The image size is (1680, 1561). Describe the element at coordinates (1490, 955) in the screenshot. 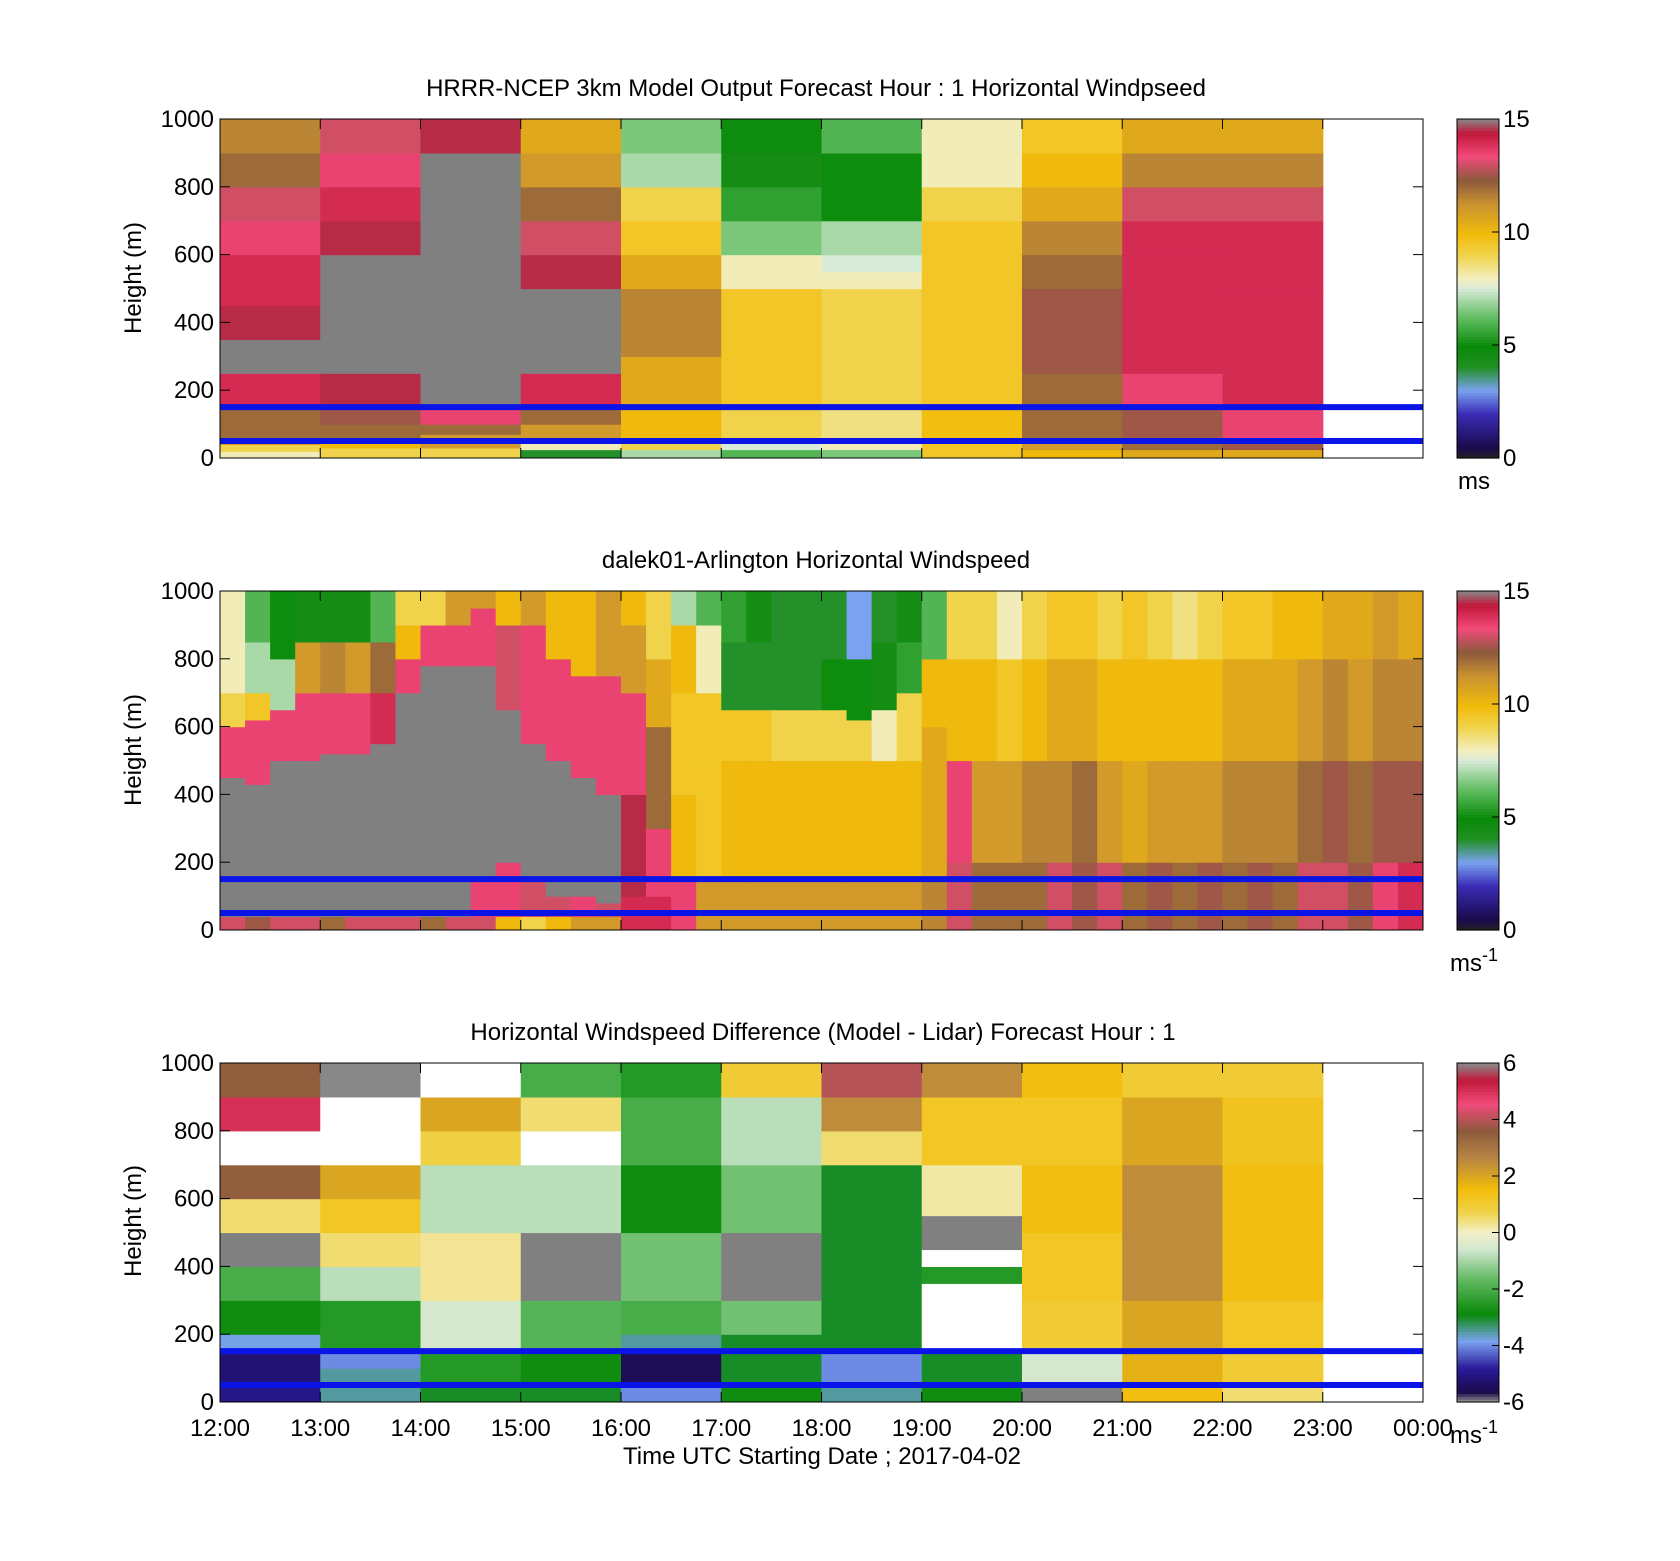

I see `colorbar-unit-lidar-sup: -1` at that location.